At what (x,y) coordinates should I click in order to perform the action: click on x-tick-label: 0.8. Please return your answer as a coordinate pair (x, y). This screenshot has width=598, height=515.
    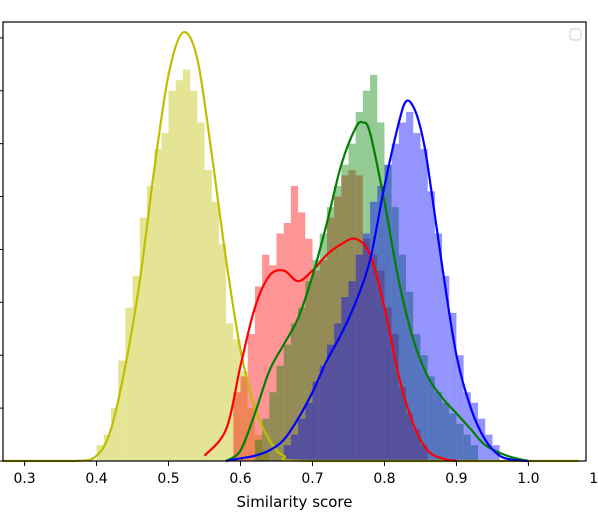
    Looking at the image, I should click on (384, 479).